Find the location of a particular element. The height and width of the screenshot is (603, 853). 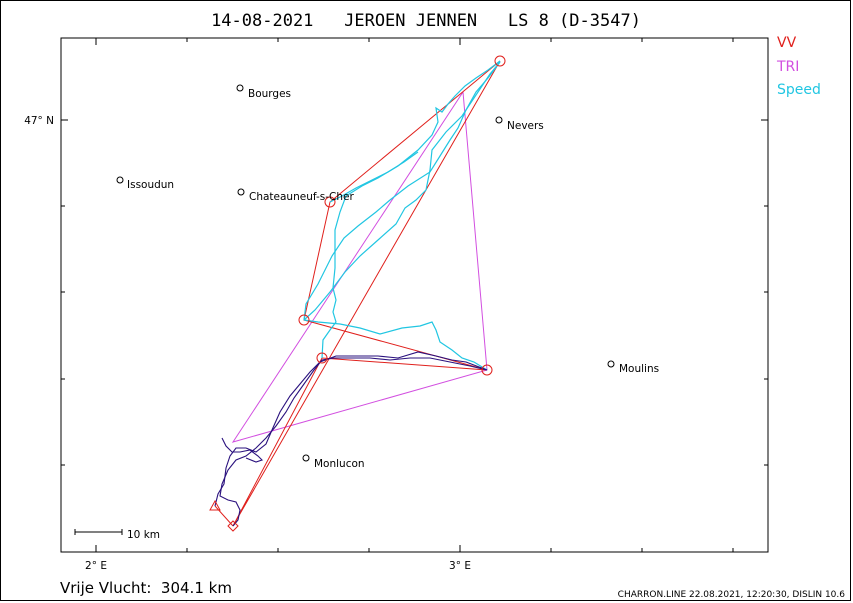

city-label: Moulins is located at coordinates (639, 369).